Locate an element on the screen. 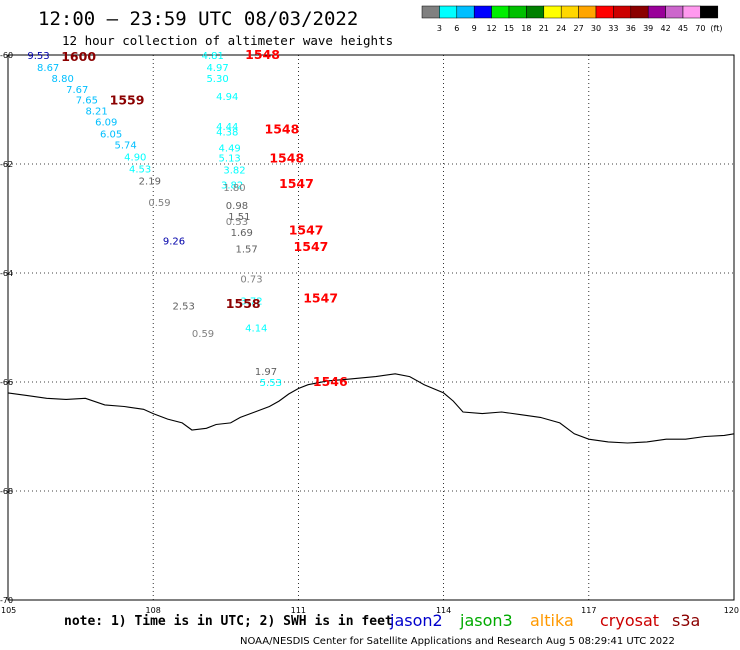 The height and width of the screenshot is (650, 740). legend-tick-label: 15 is located at coordinates (509, 28).